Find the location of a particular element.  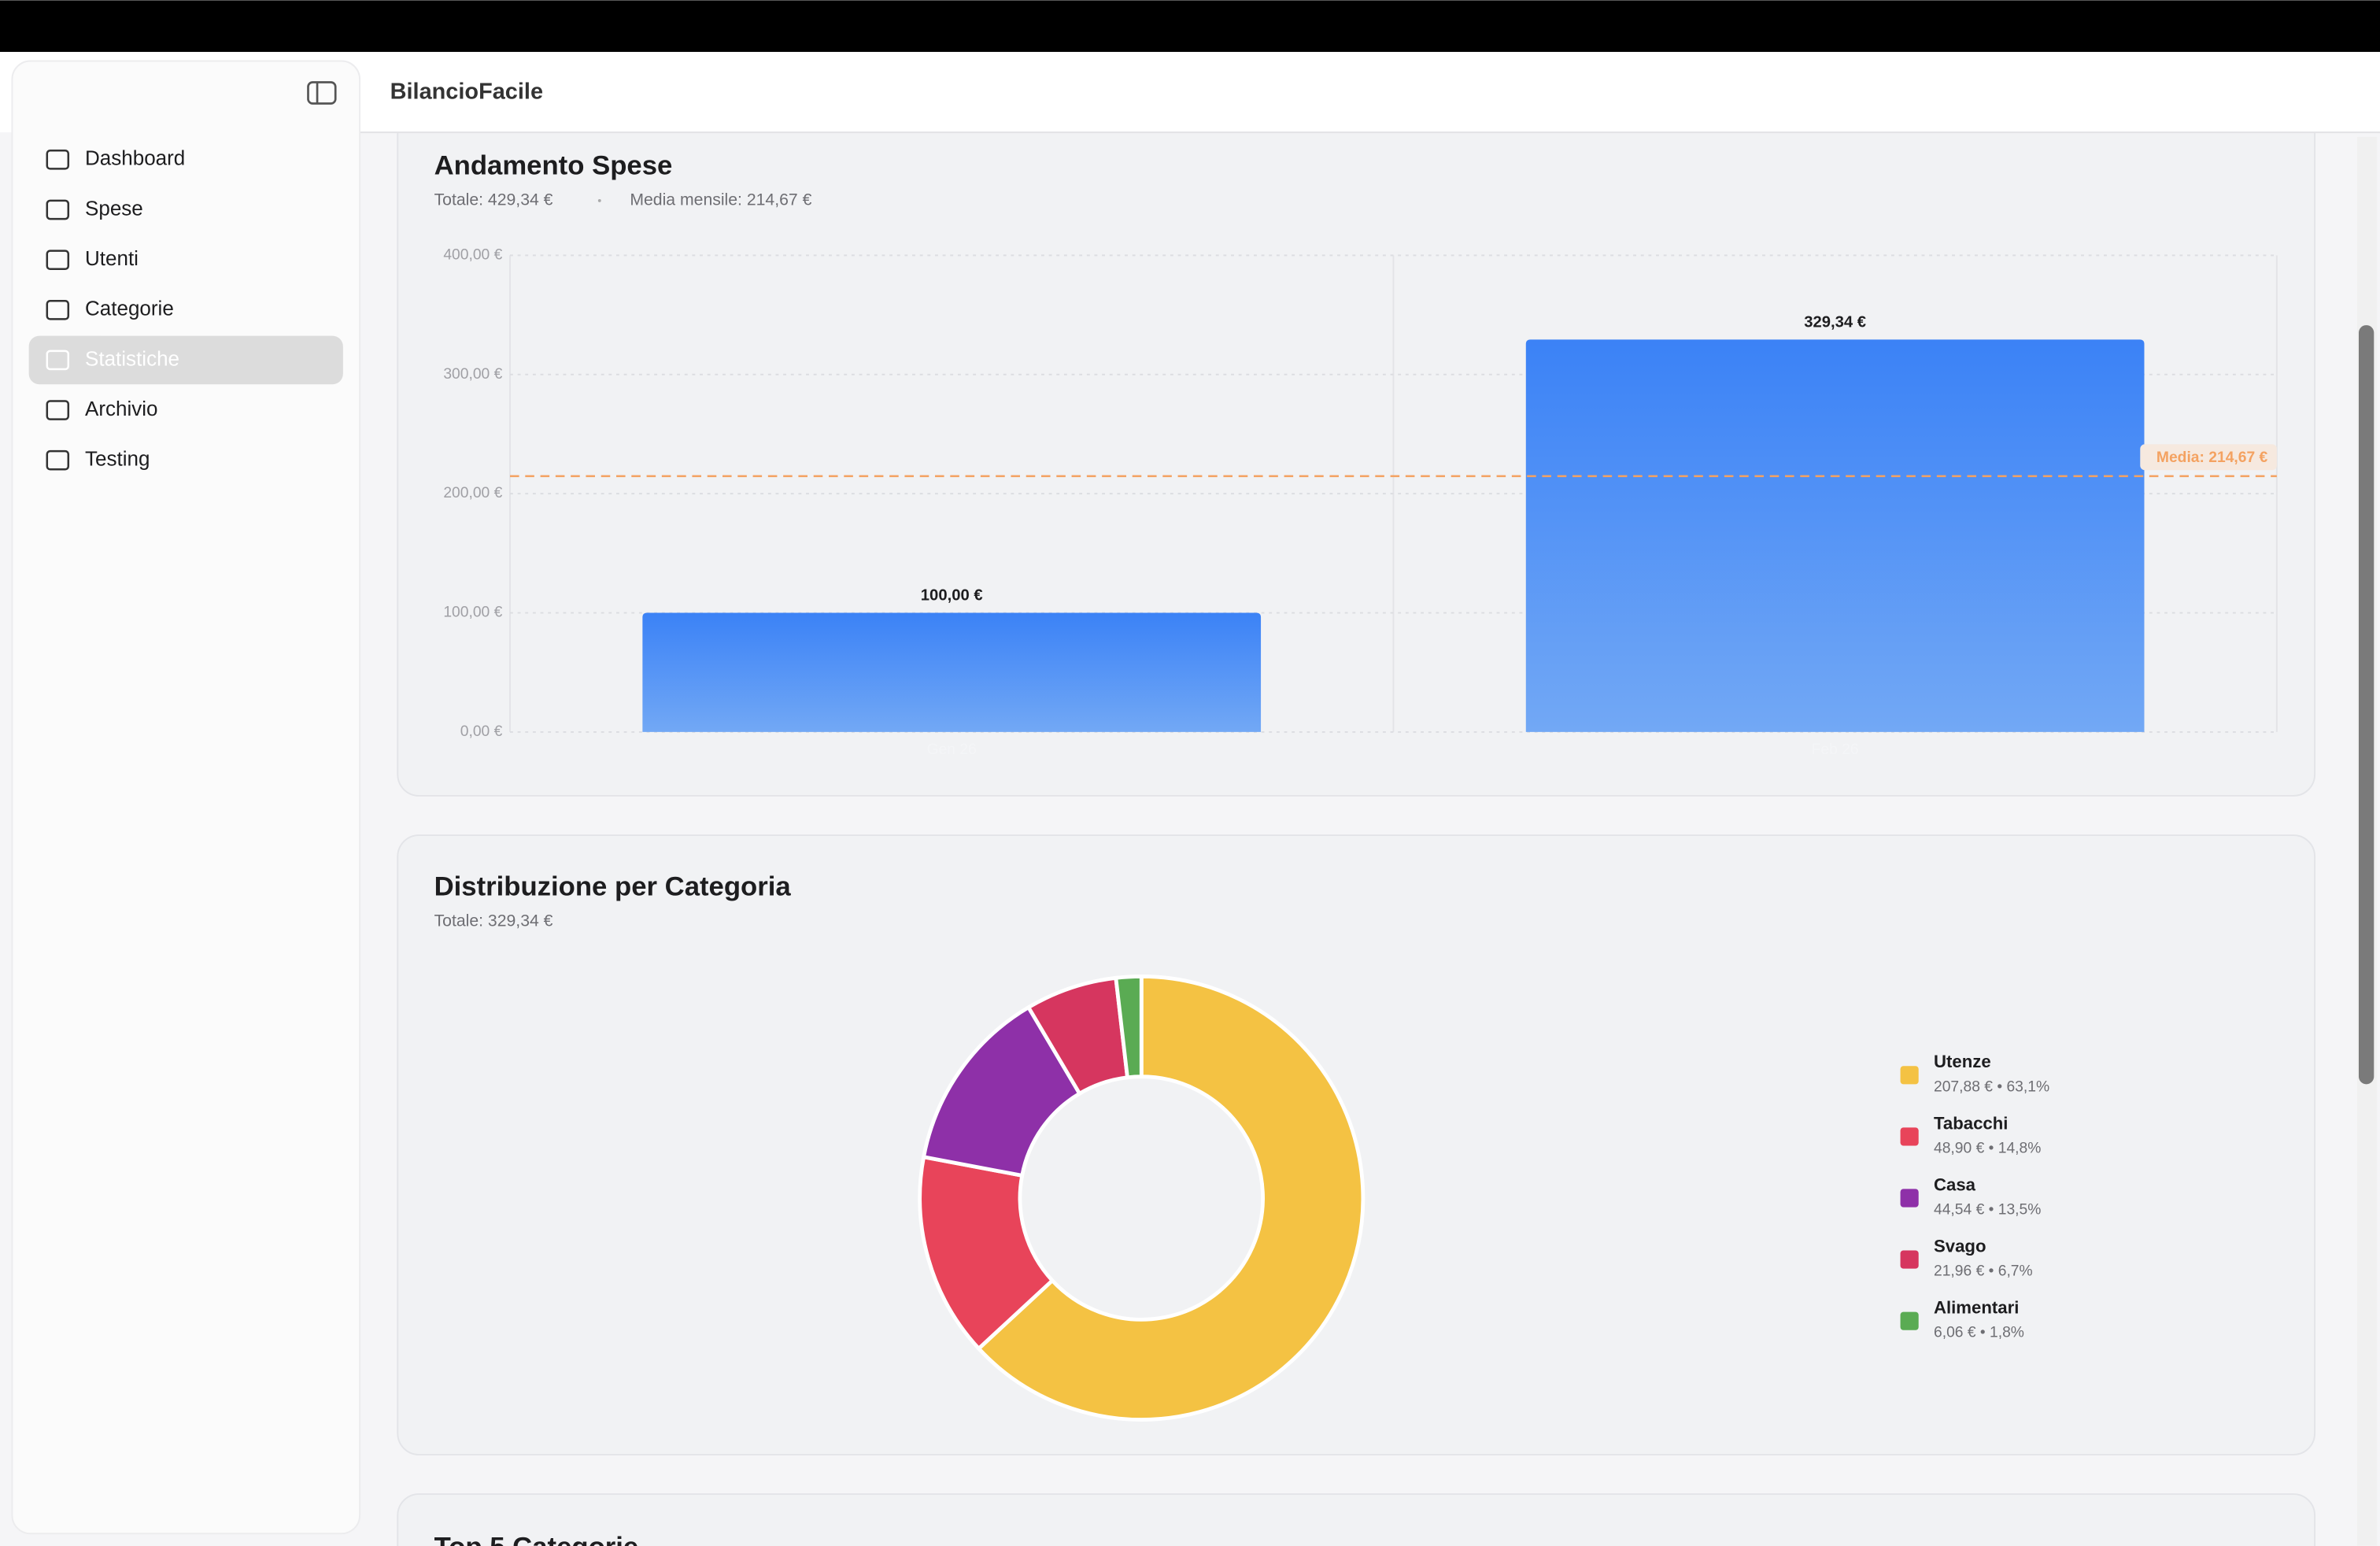

legend-value: 48,90 € • 14,8% is located at coordinates (1987, 1148).